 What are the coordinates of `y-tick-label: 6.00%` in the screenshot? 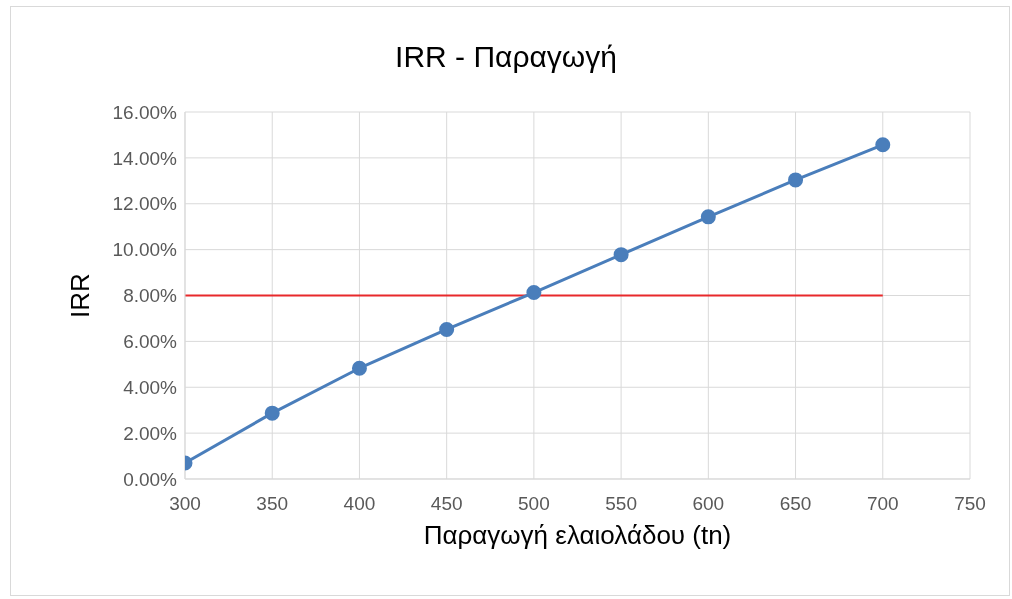 It's located at (150, 342).